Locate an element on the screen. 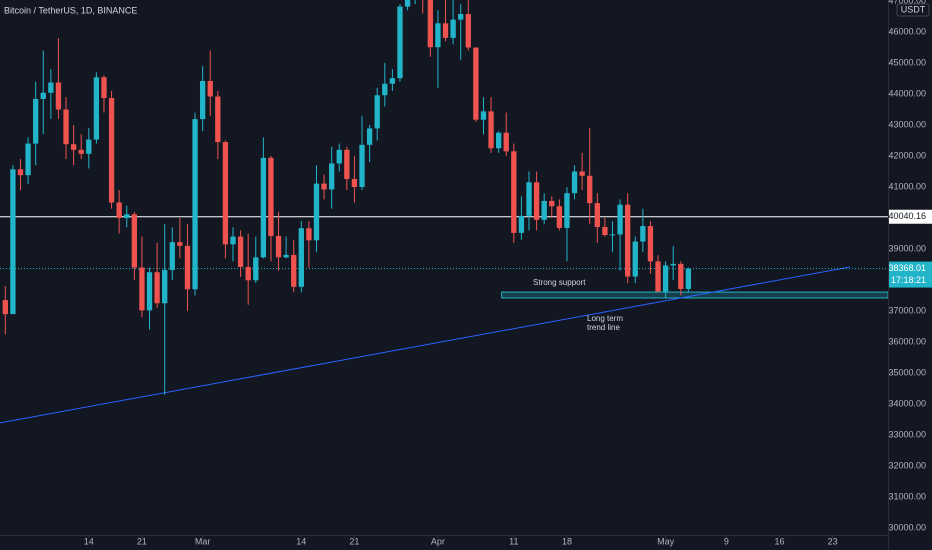  x-tick-label: 18 is located at coordinates (567, 541).